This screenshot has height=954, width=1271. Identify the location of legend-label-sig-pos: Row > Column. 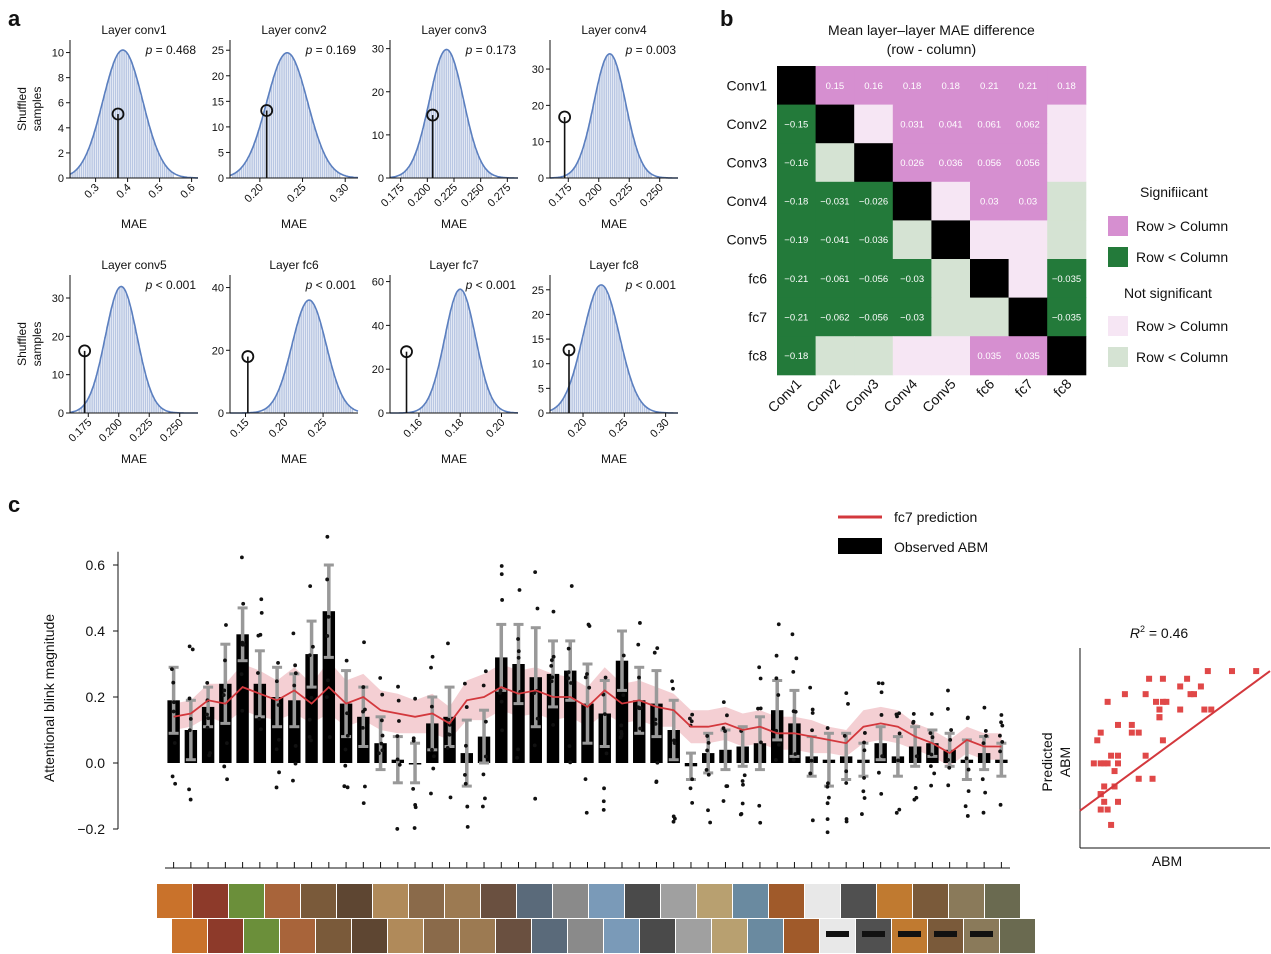
(1182, 226).